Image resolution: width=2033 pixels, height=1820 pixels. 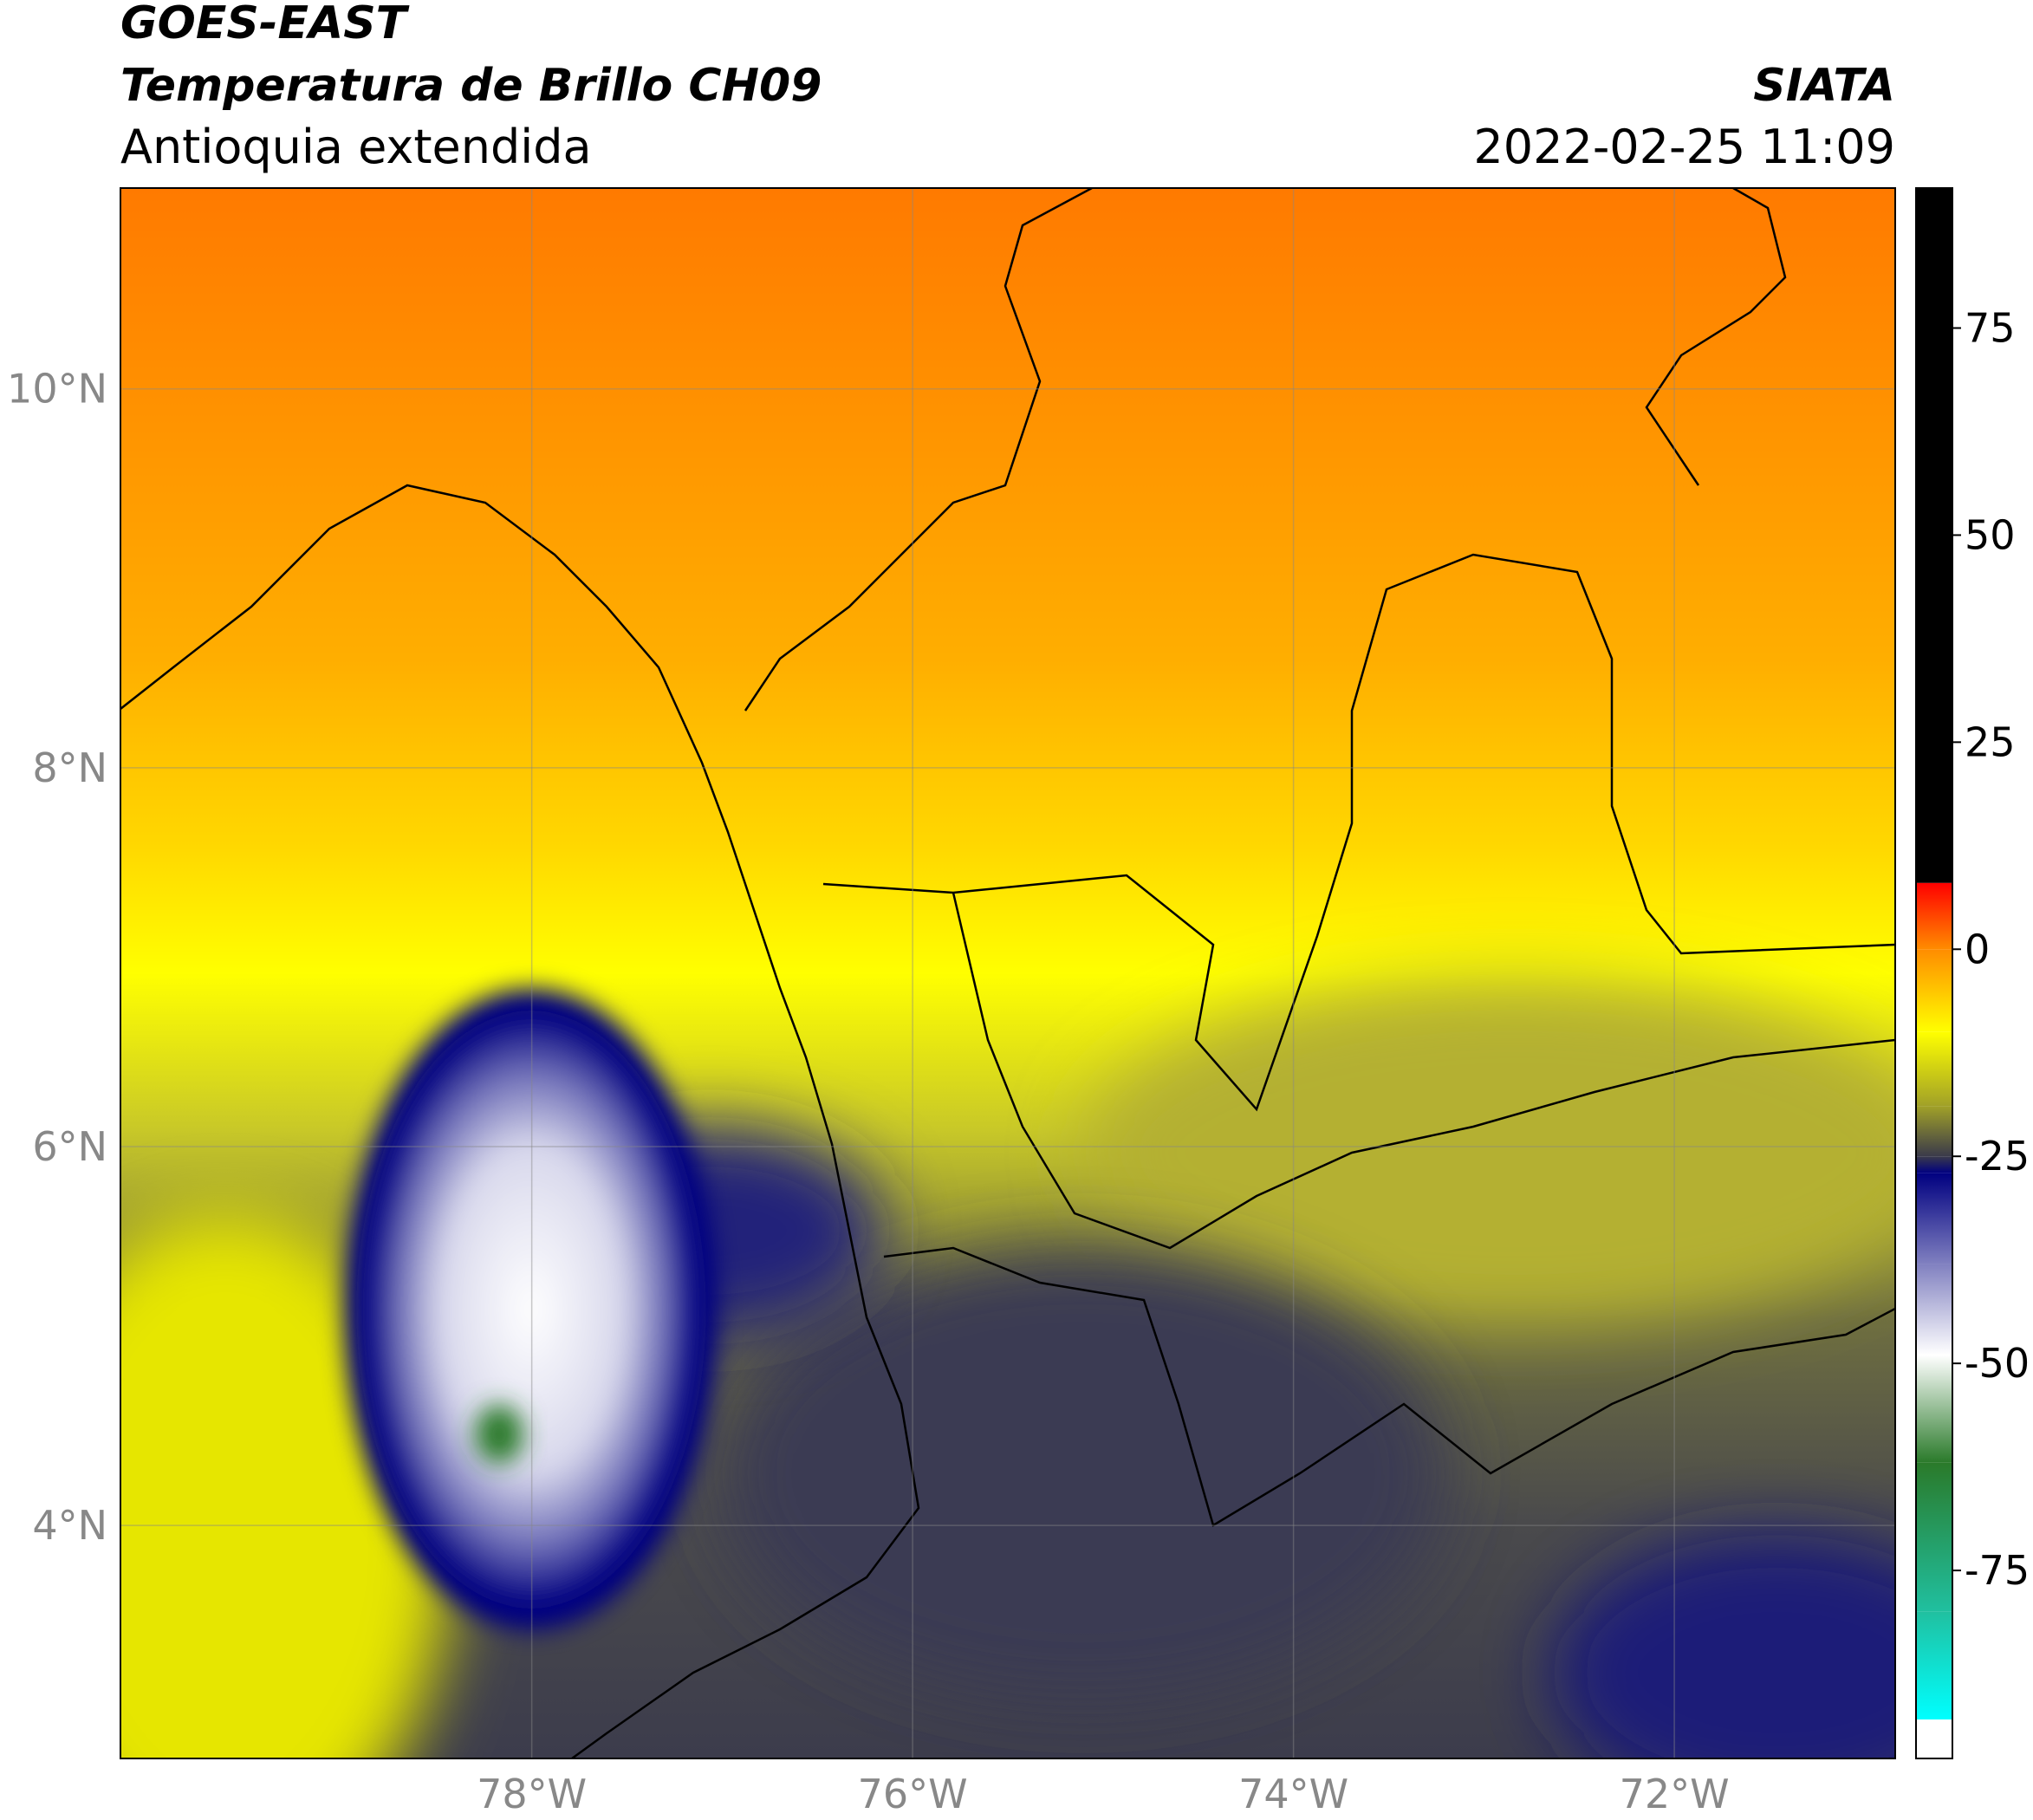 I want to click on subtitle: Temperatura de Brillo CH09, so click(x=471, y=86).